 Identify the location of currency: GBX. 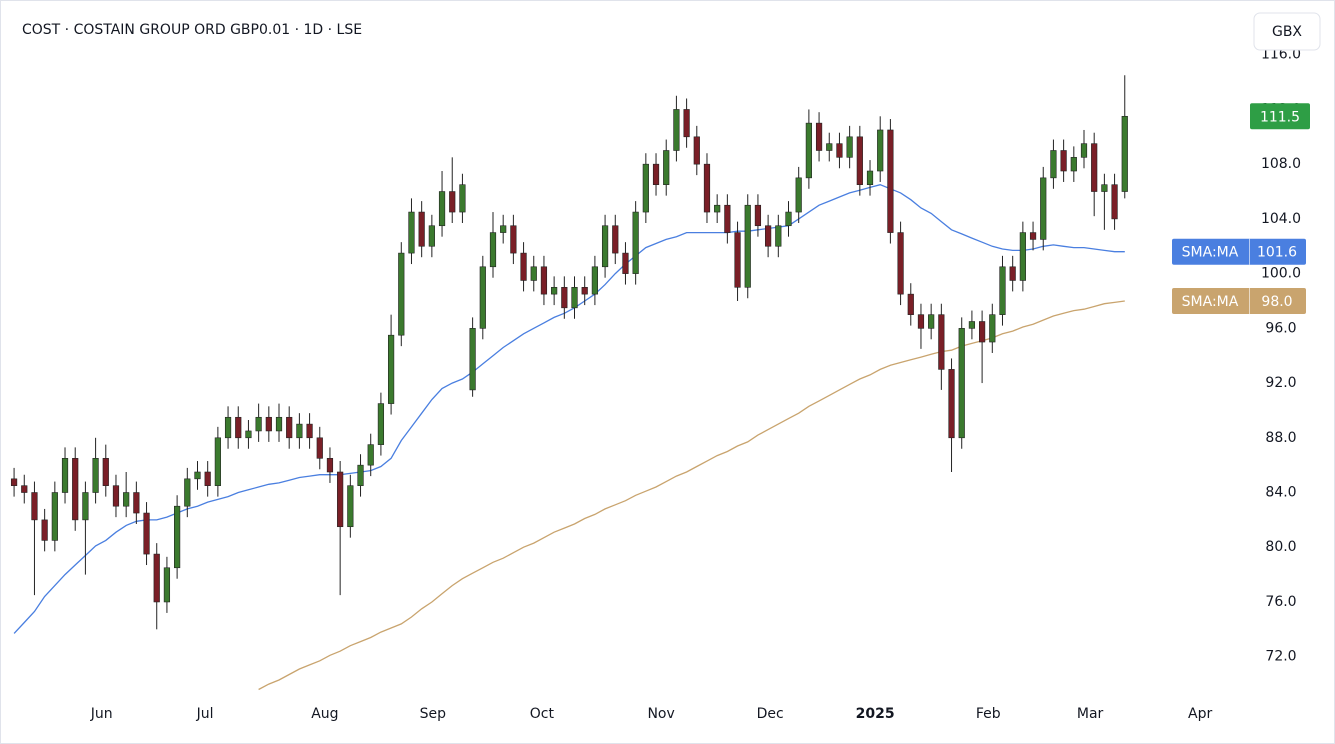
(1287, 32).